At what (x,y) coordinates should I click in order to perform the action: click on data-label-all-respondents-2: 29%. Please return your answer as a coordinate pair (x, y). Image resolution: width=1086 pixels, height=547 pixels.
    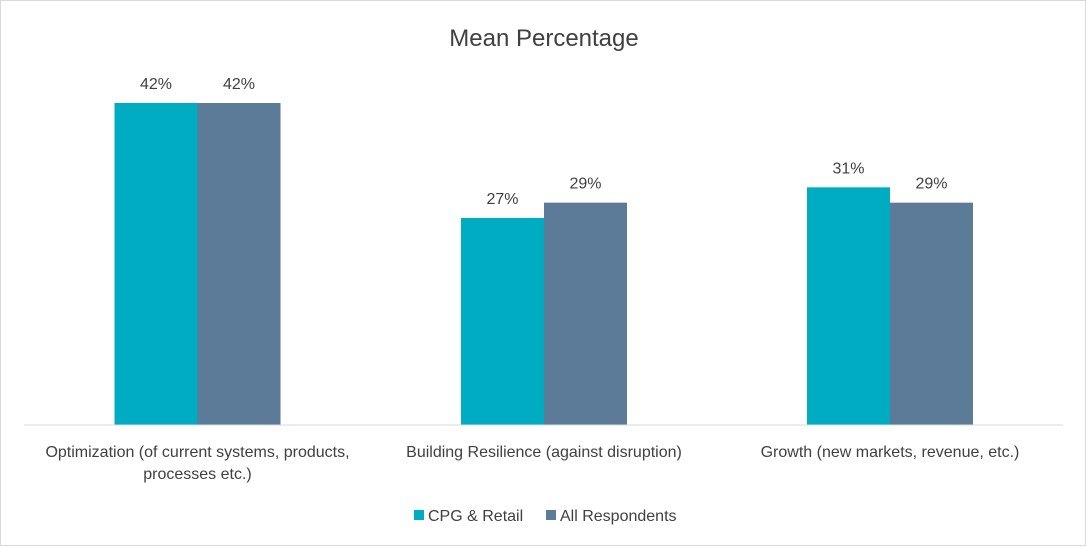
    Looking at the image, I should click on (585, 184).